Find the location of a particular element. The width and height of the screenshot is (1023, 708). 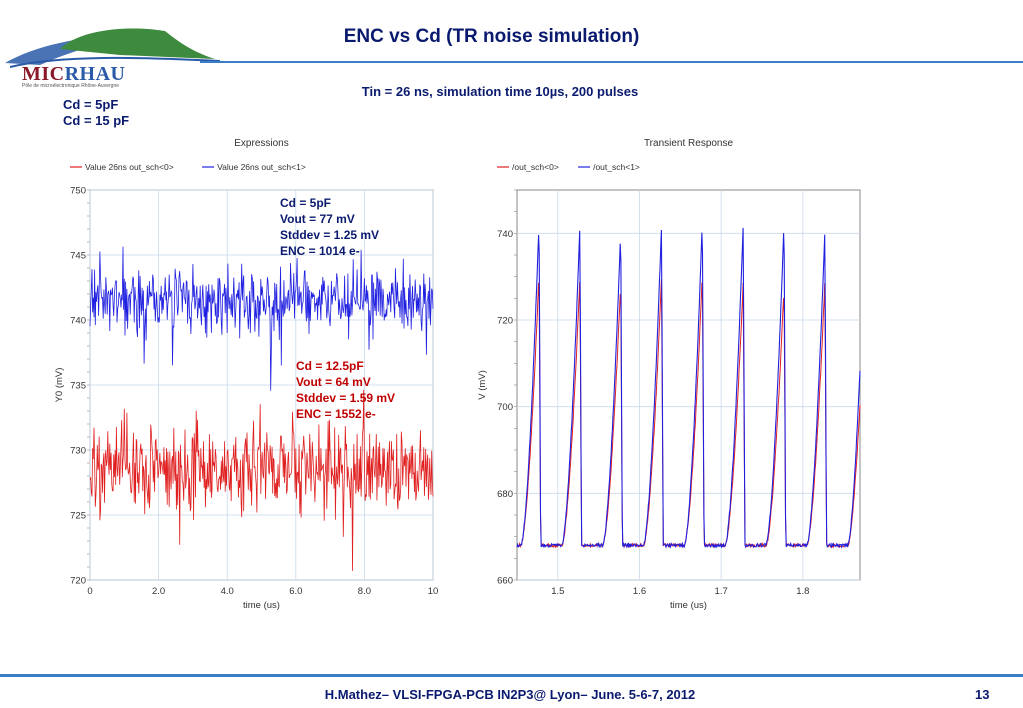

y-tick-label: 750 is located at coordinates (78, 191).